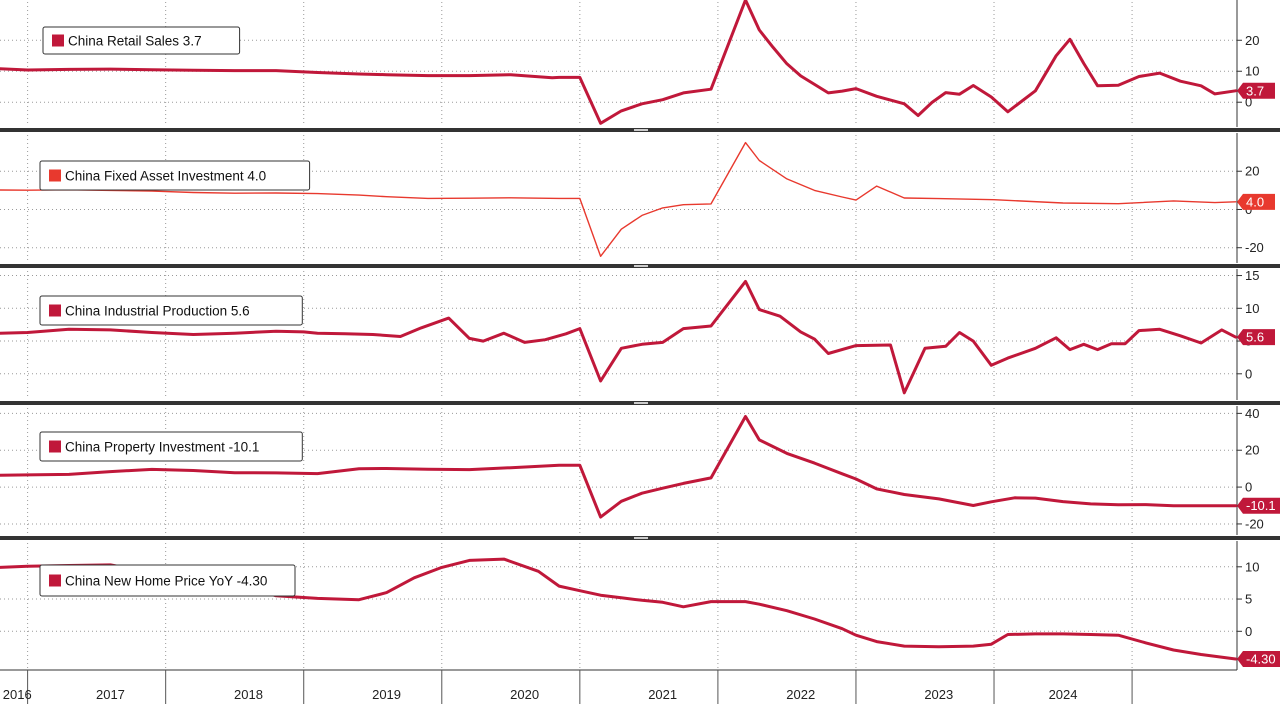  Describe the element at coordinates (135, 41) in the screenshot. I see `legend-label: China Retail Sales 3.7` at that location.